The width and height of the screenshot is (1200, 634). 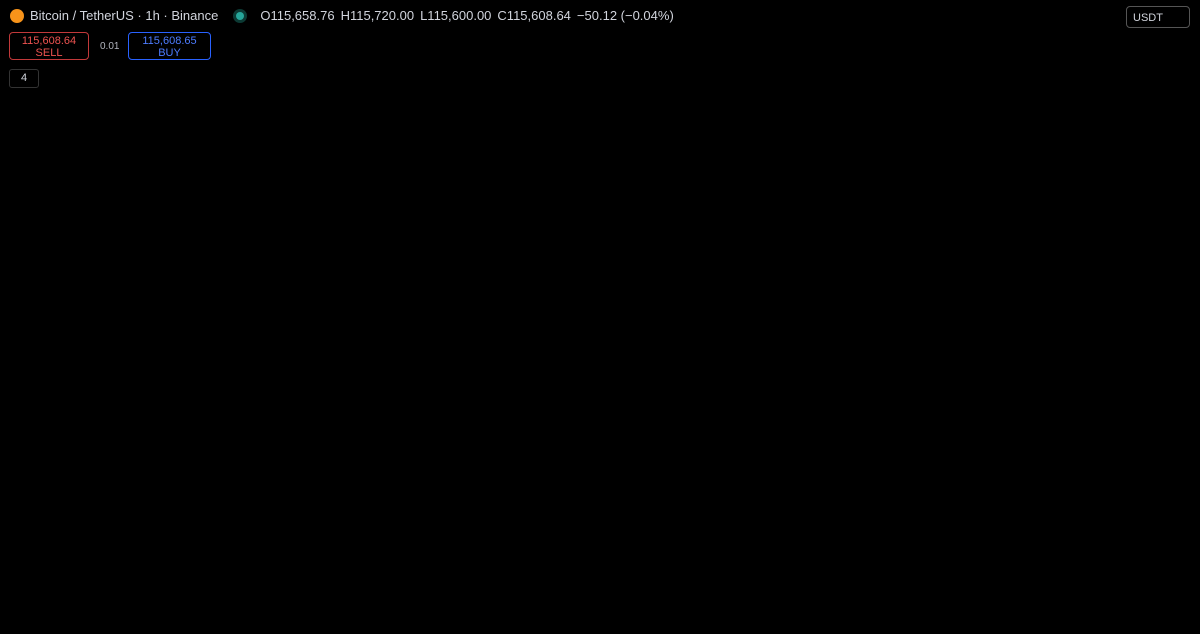 What do you see at coordinates (240, 15) in the screenshot?
I see `market-status` at bounding box center [240, 15].